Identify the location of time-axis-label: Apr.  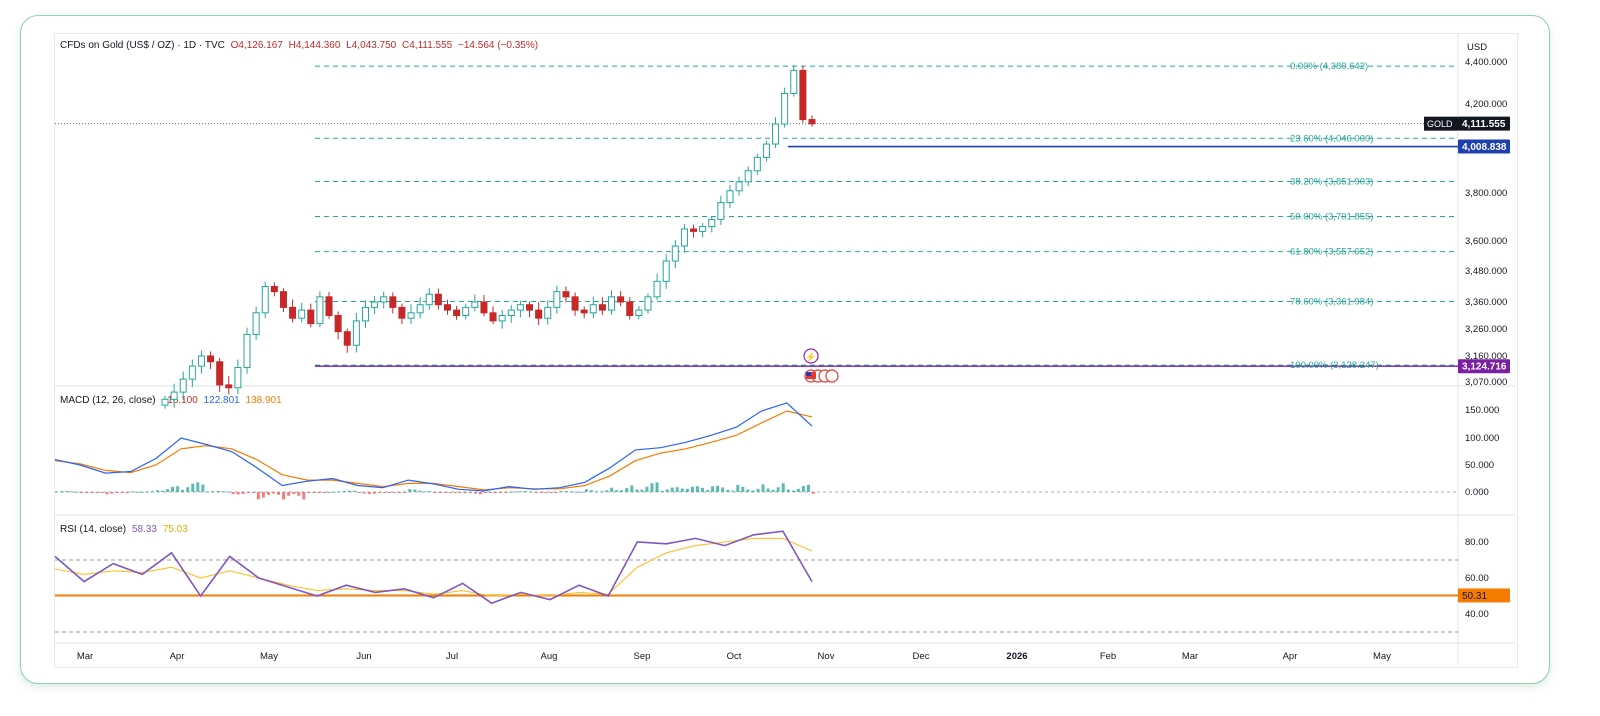
(177, 656).